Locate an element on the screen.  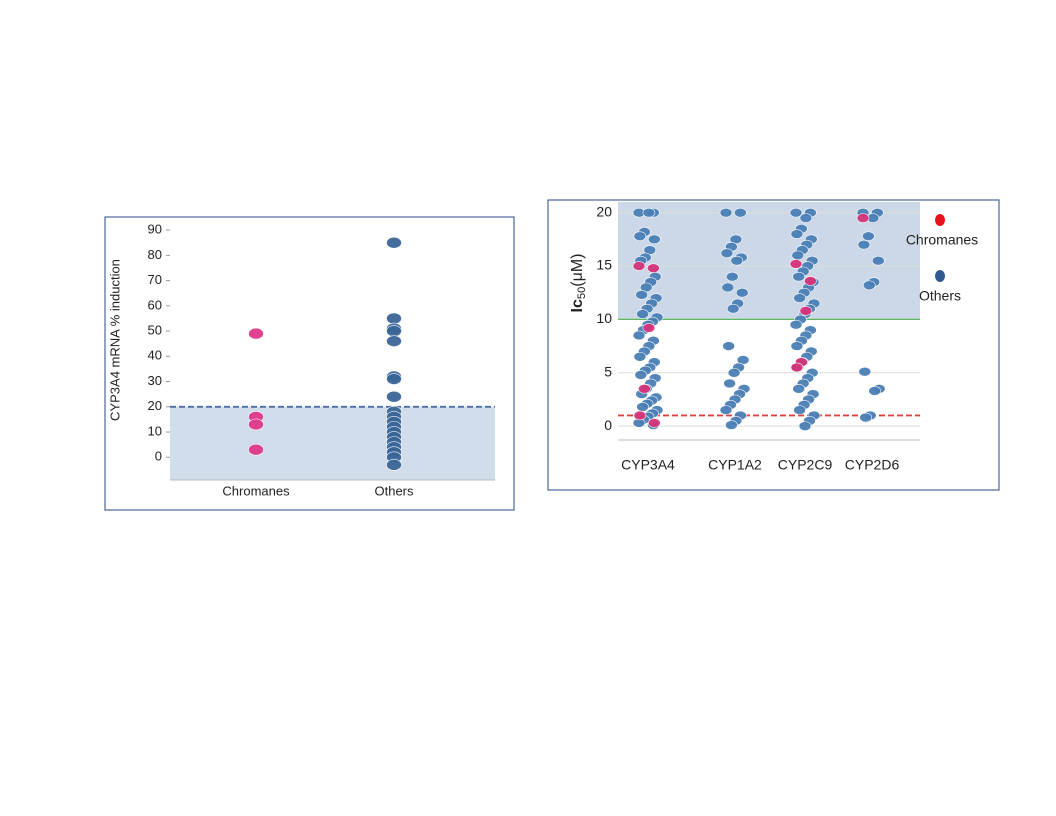
x-tick-label: CYP1A2 is located at coordinates (735, 465).